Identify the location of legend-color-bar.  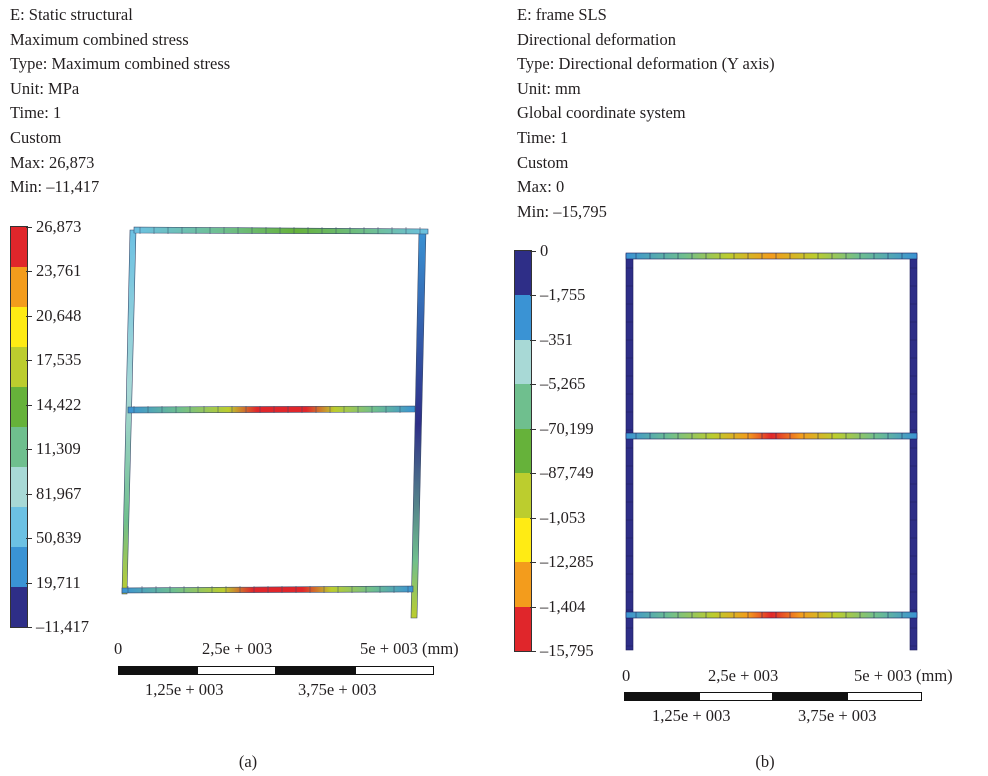
(523, 451).